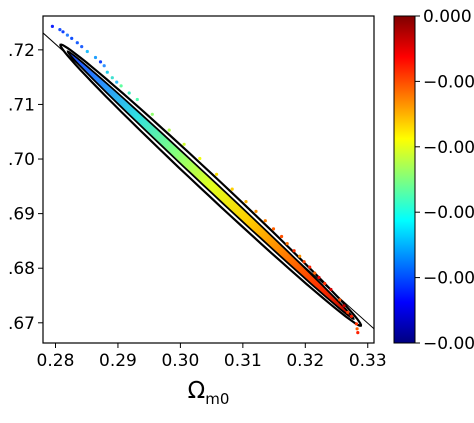  What do you see at coordinates (21, 51) in the screenshot?
I see `y-tick-label: .72` at bounding box center [21, 51].